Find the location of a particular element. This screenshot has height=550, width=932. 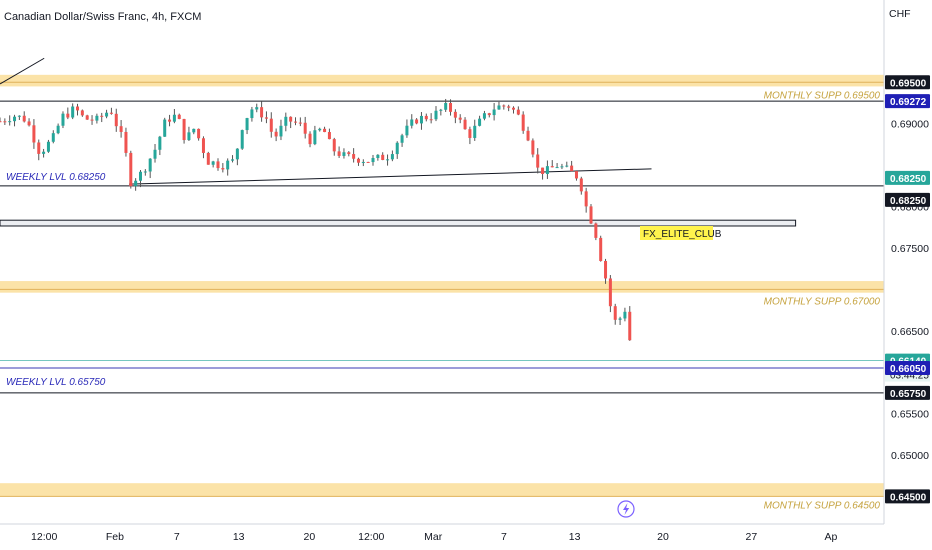

x-tick-label: Mar is located at coordinates (433, 537).